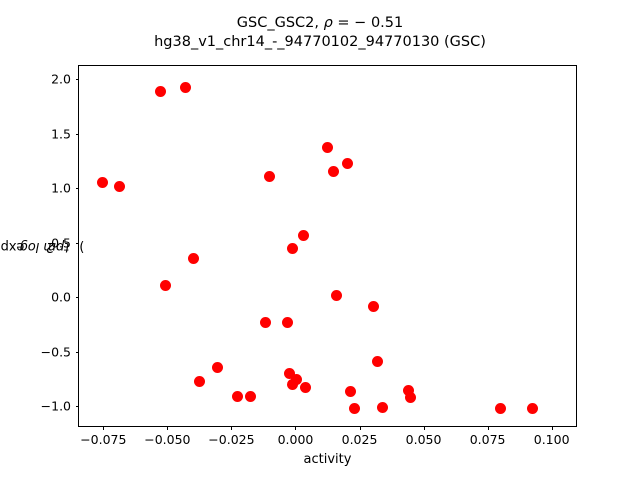 This screenshot has height=480, width=640. Describe the element at coordinates (231, 439) in the screenshot. I see `x-axis-tick-label: −0.025` at that location.